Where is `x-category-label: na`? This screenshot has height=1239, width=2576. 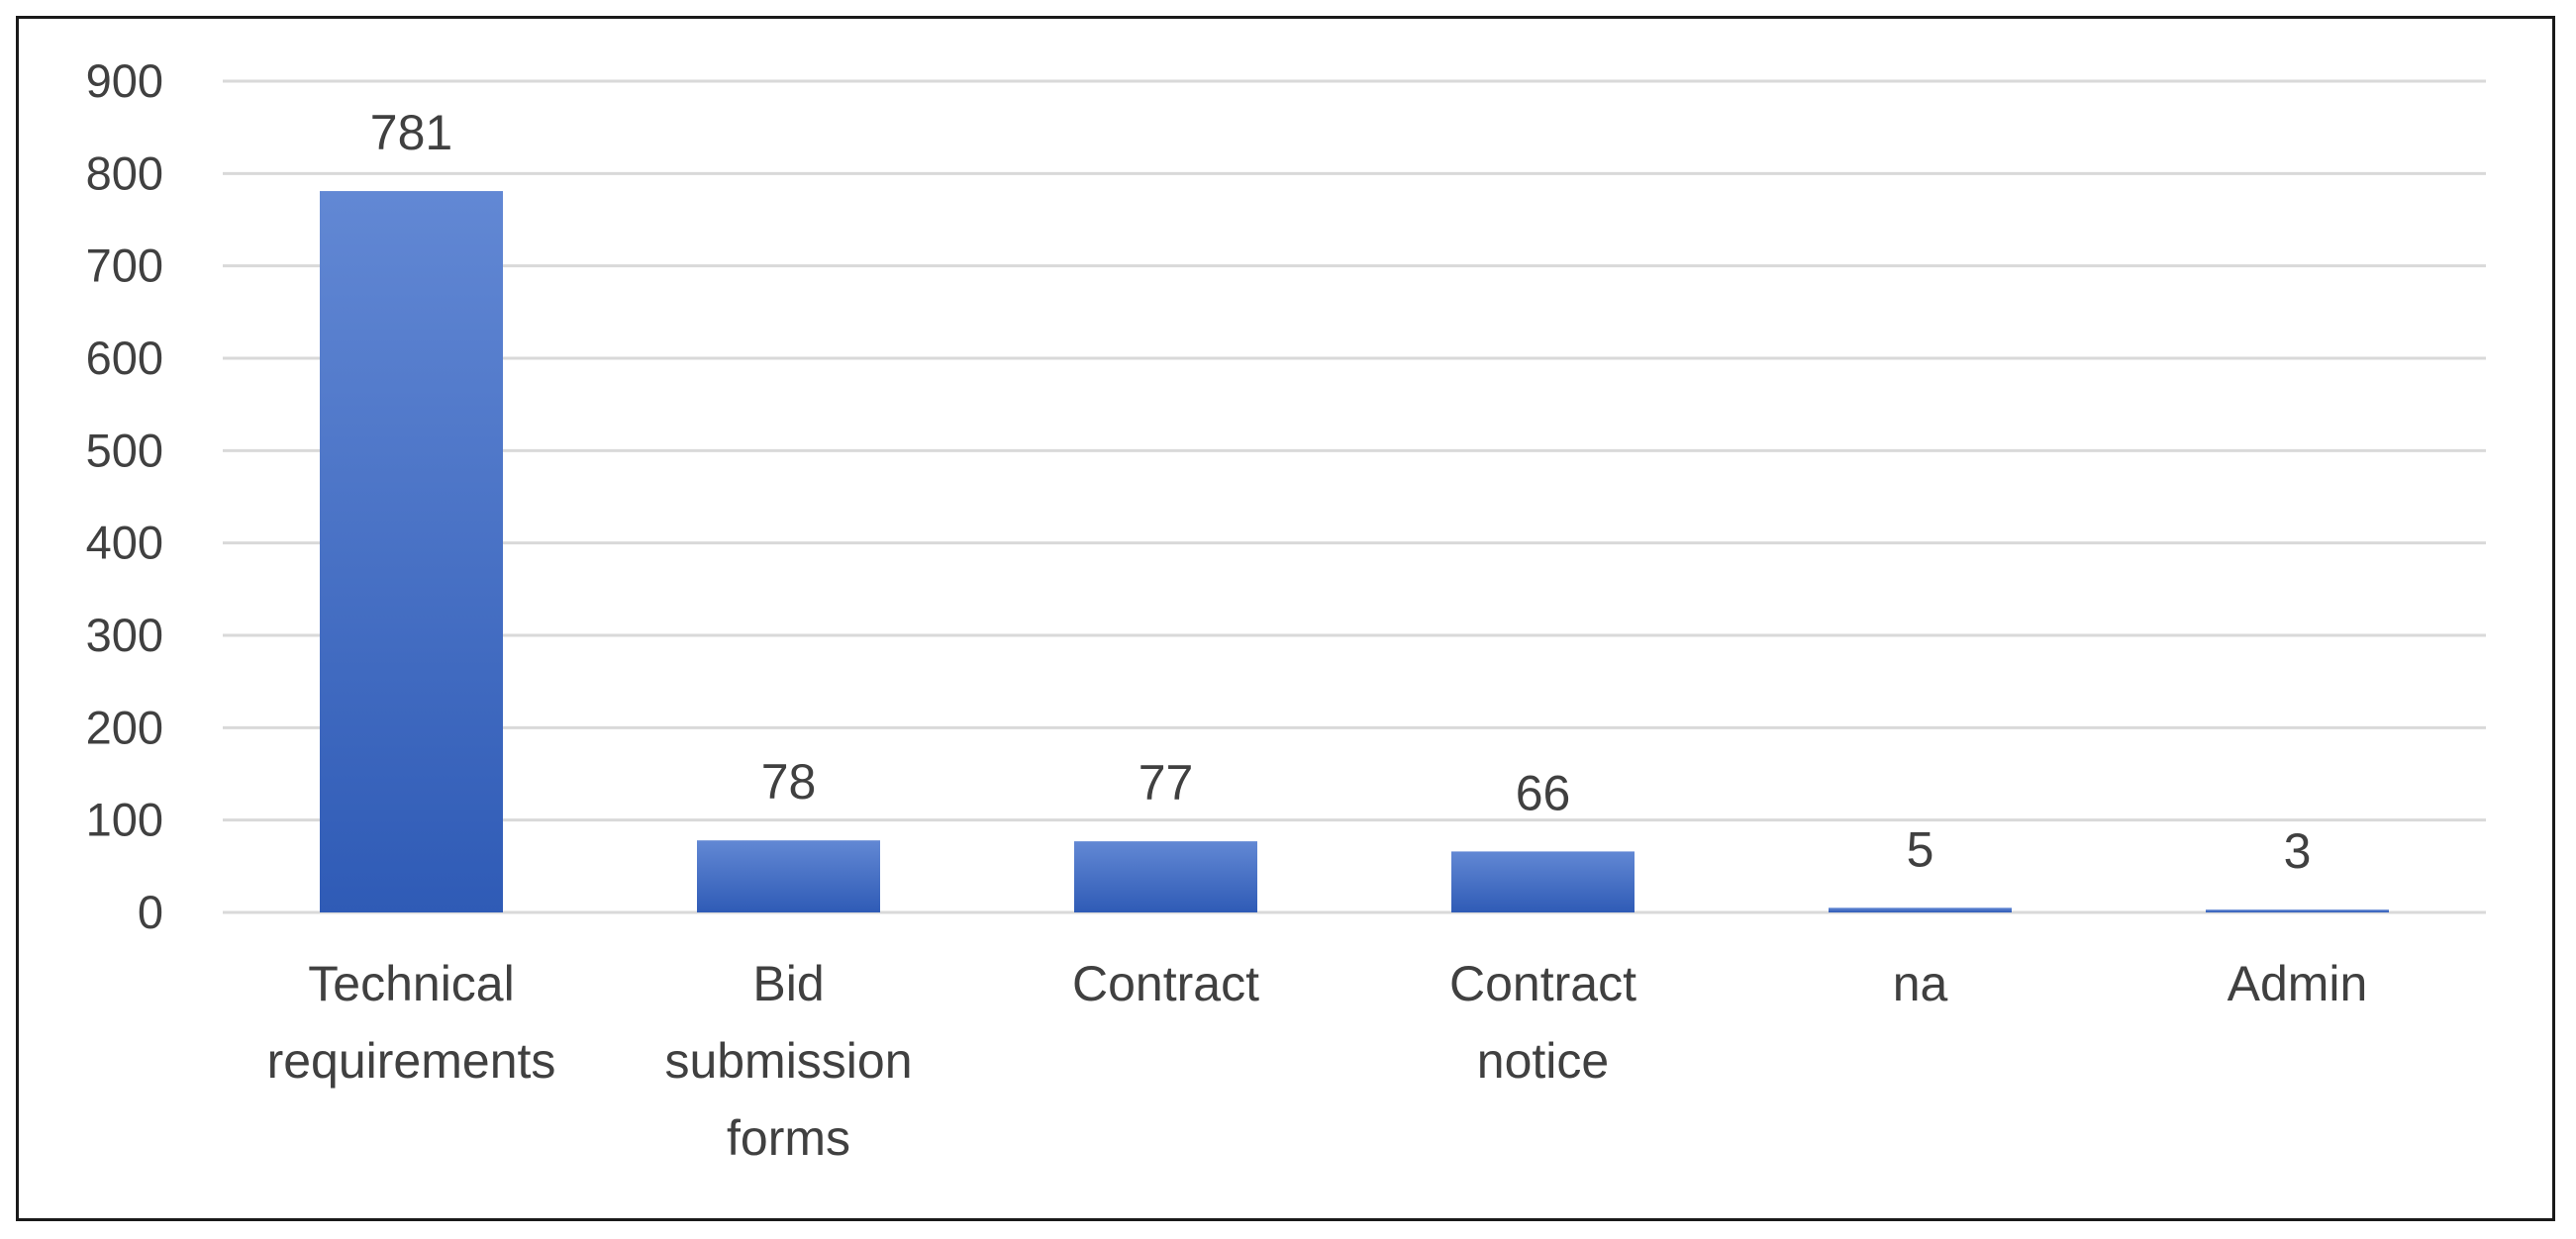 x-category-label: na is located at coordinates (1921, 984).